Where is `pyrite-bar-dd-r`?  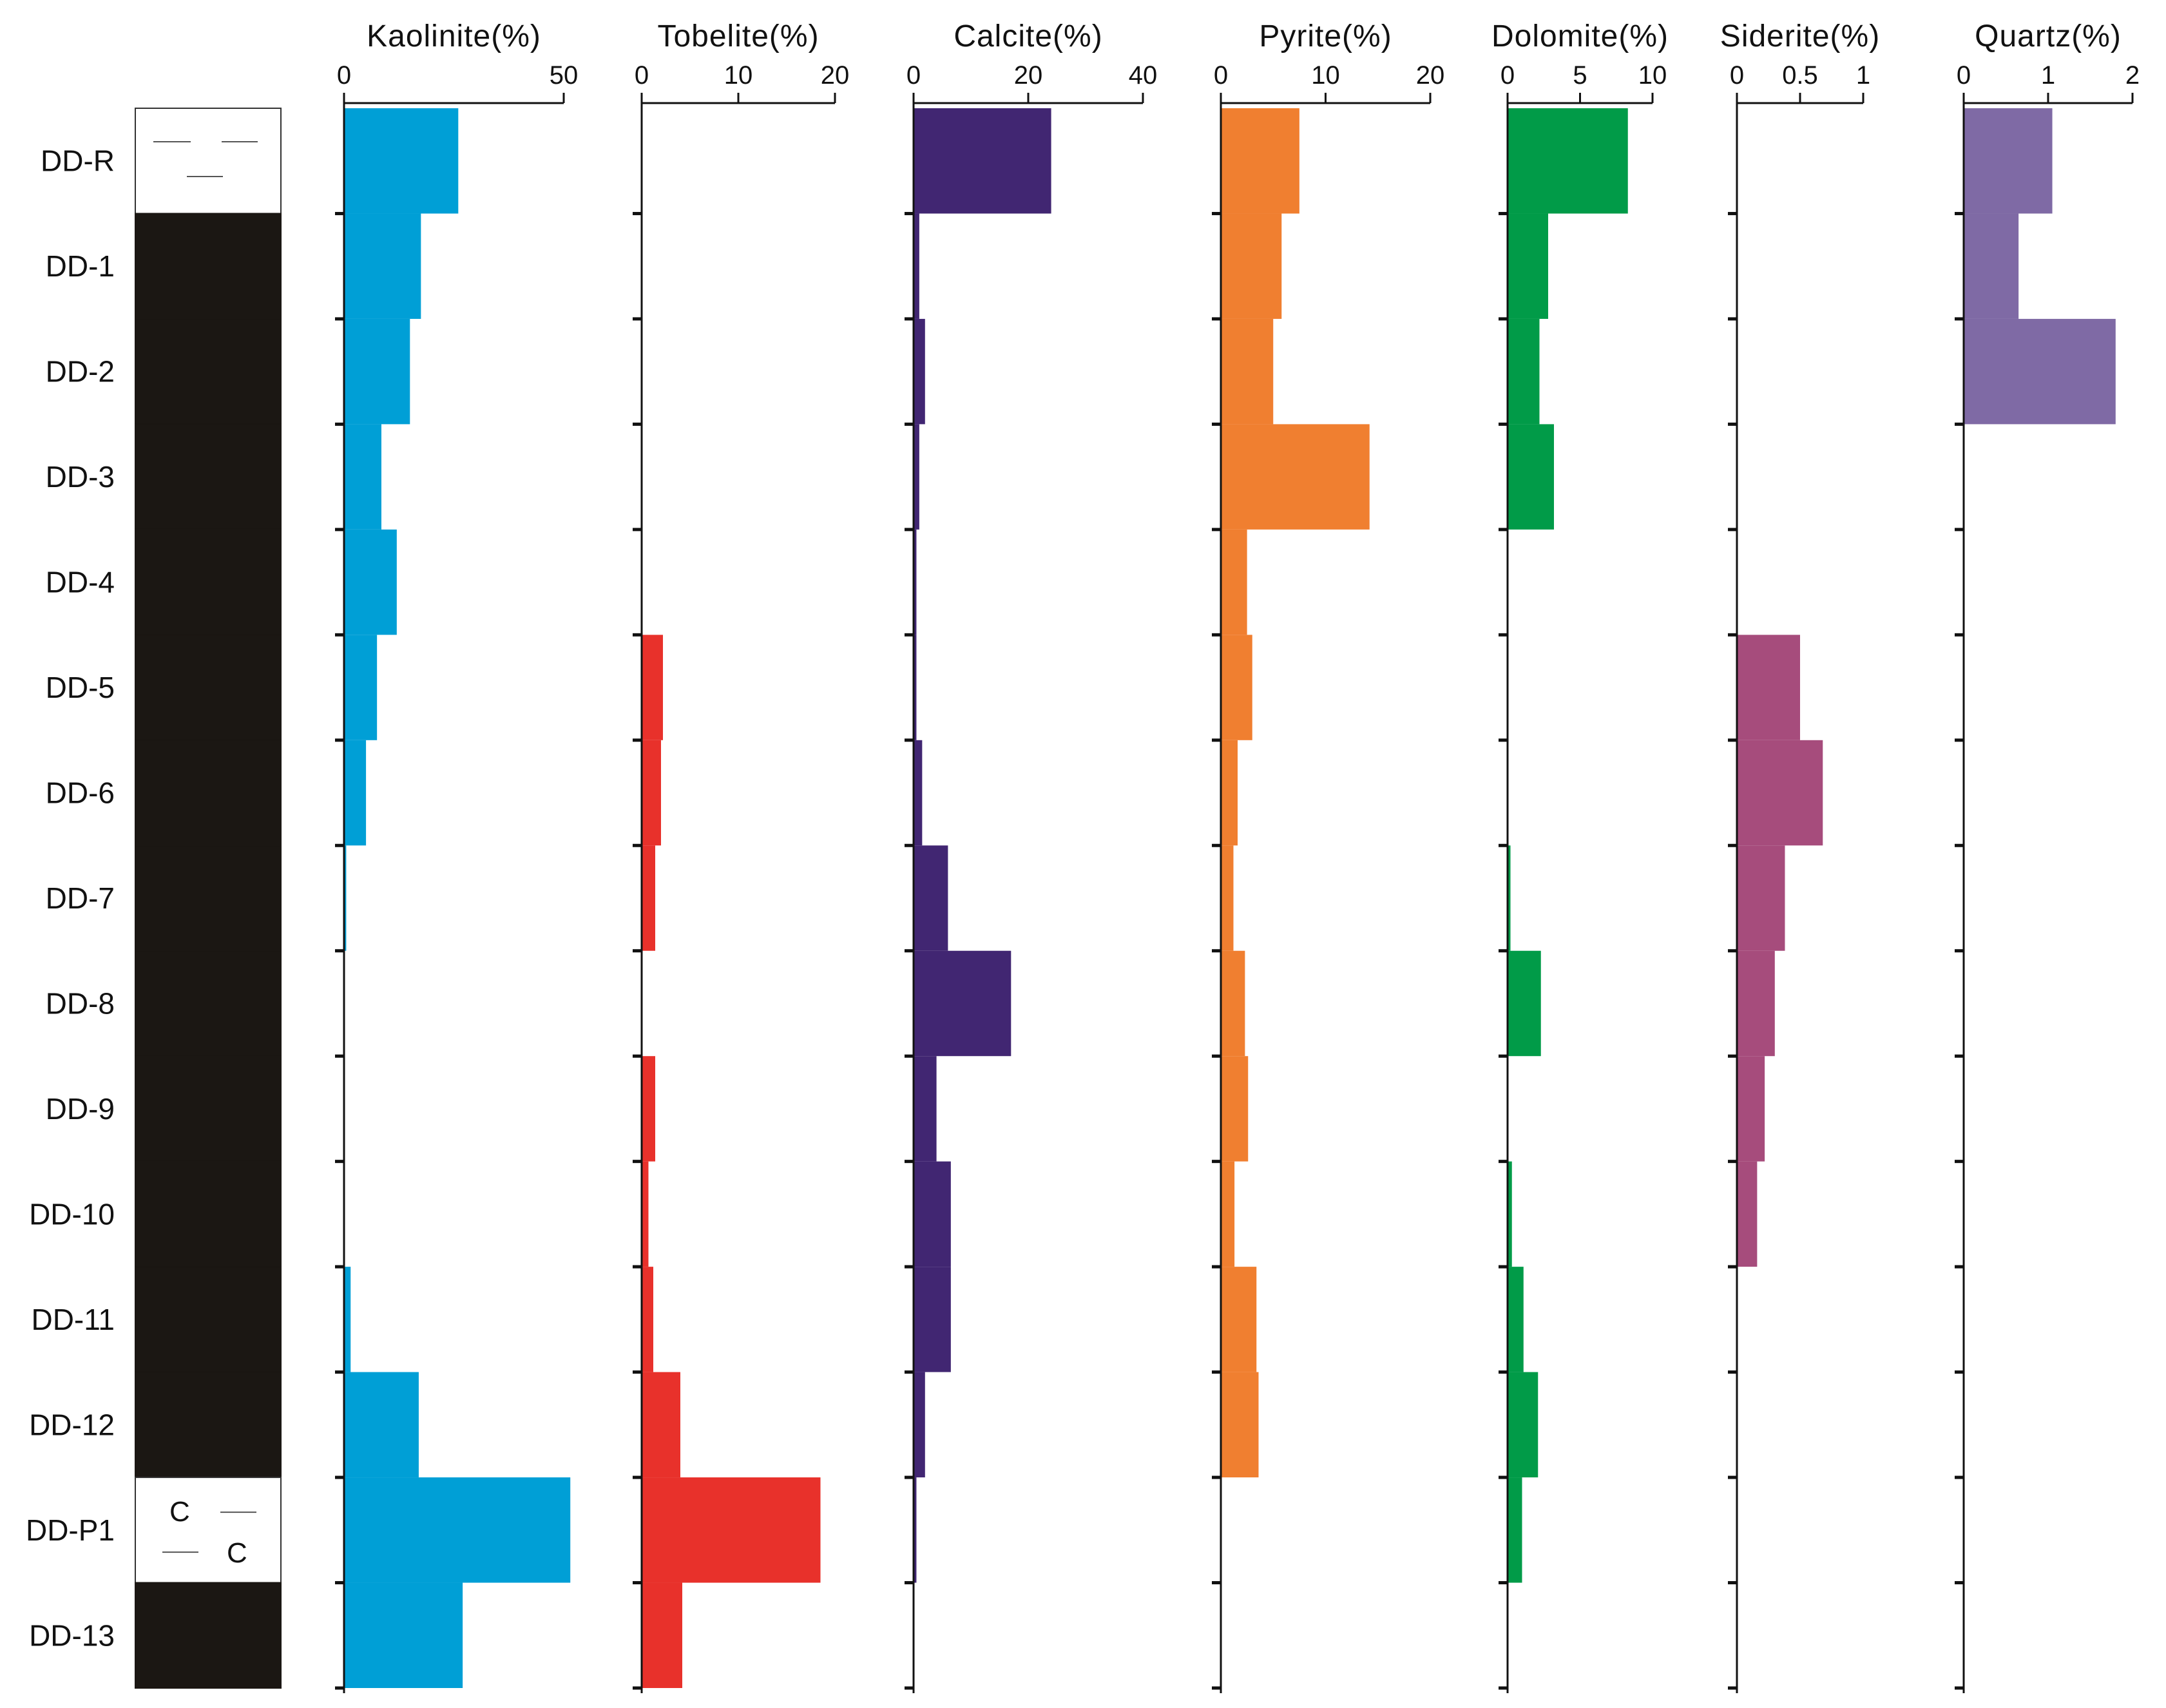 pyrite-bar-dd-r is located at coordinates (1260, 161).